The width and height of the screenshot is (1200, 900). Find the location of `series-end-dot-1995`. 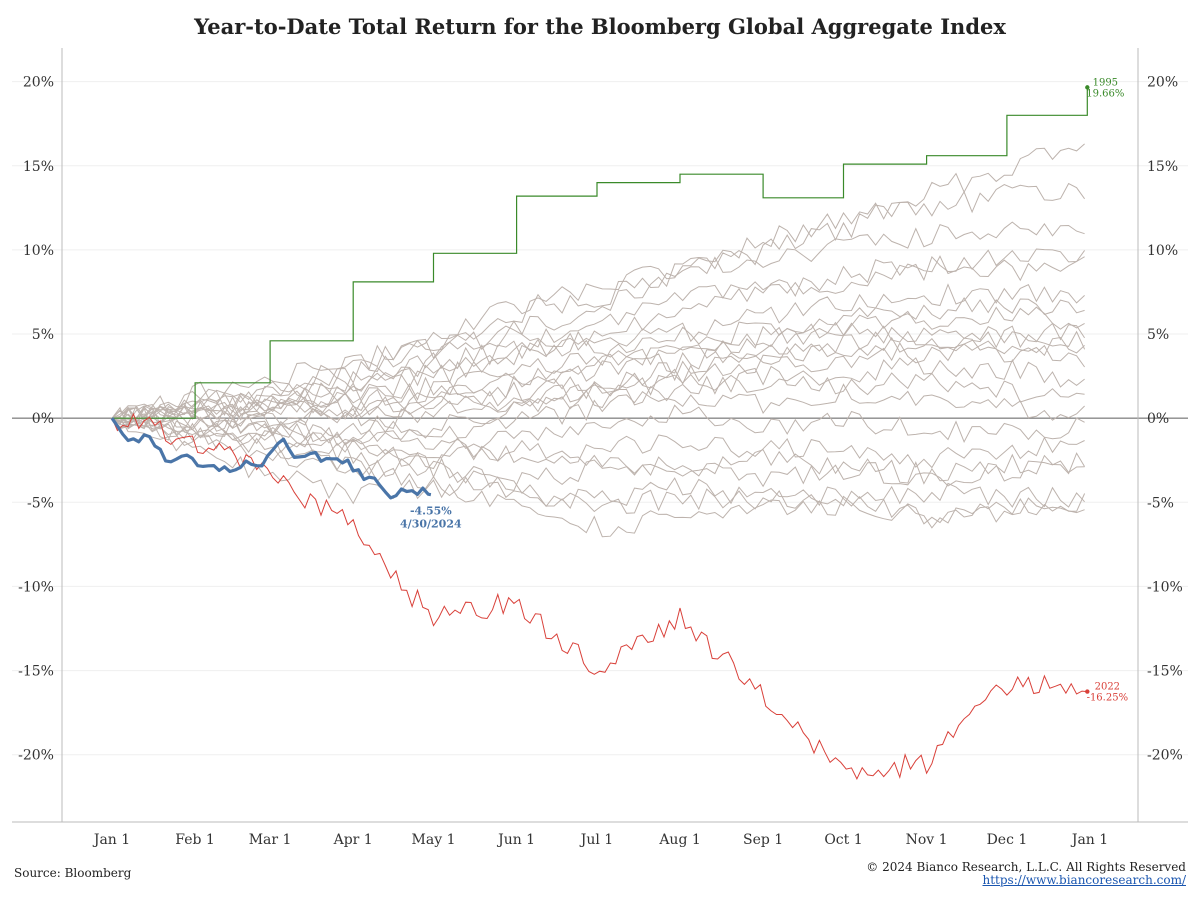

series-end-dot-1995 is located at coordinates (1087, 87).